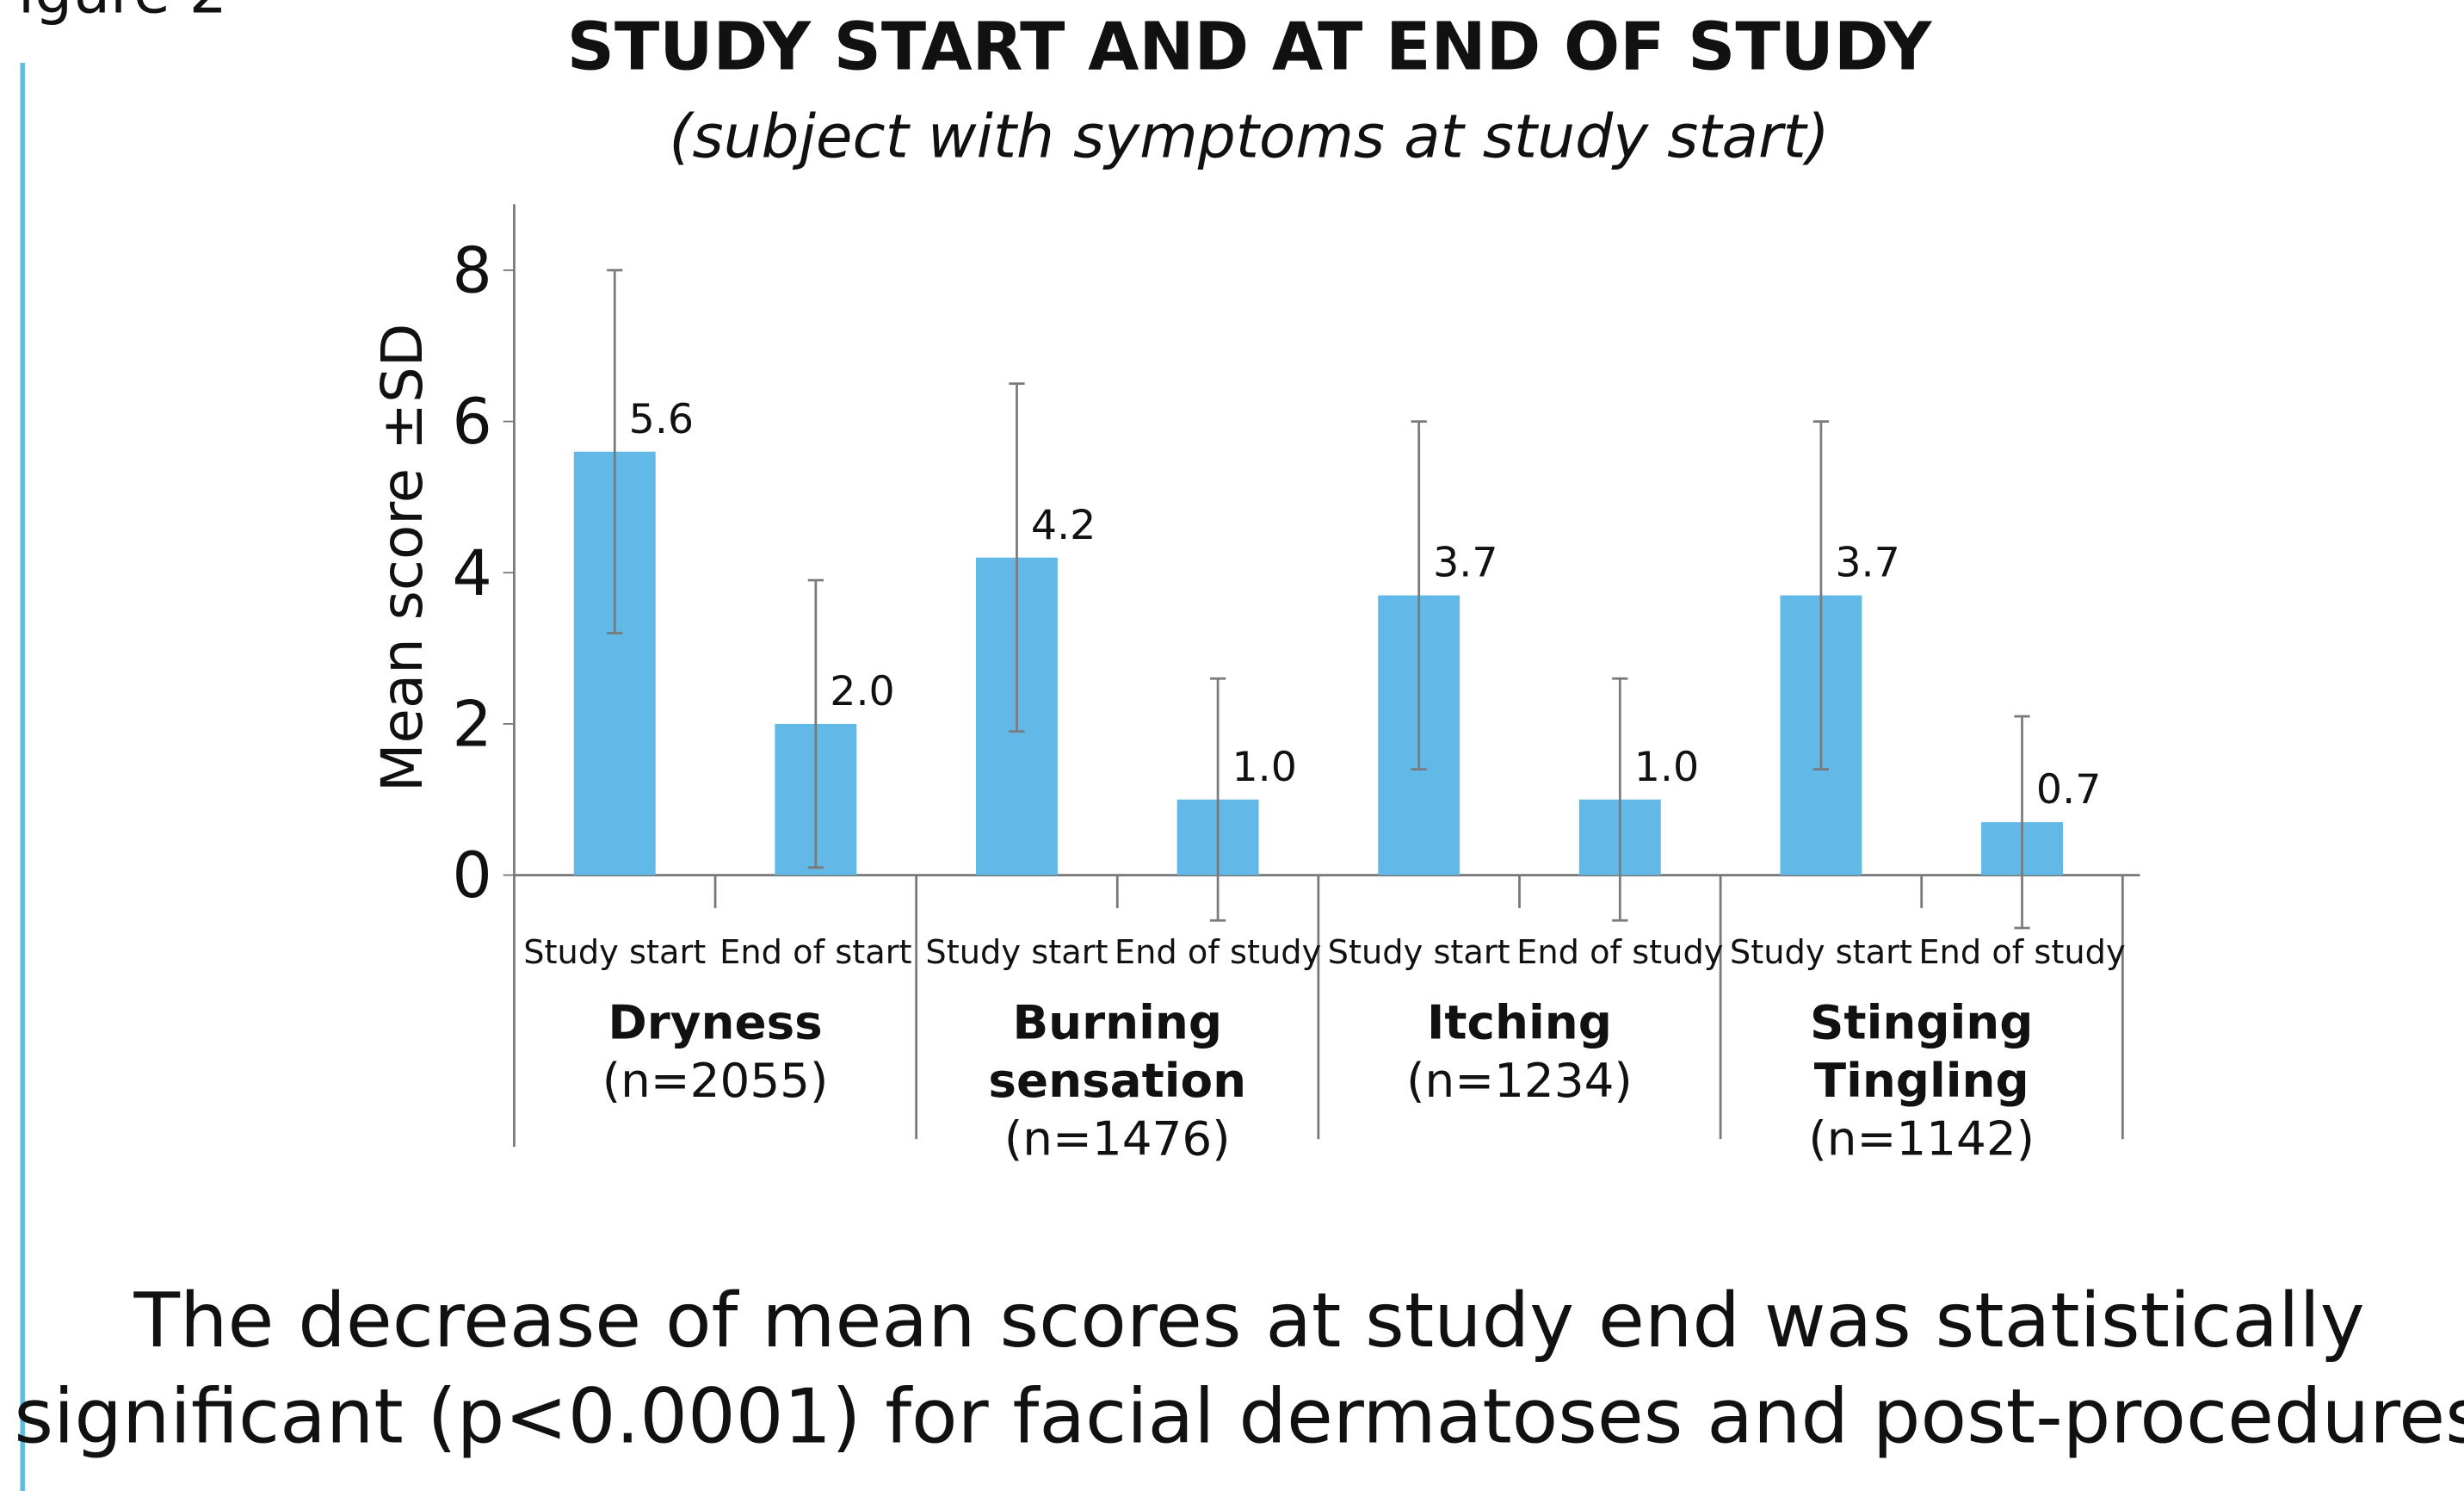 The width and height of the screenshot is (2464, 1491). Describe the element at coordinates (1117, 1138) in the screenshot. I see `group-n: (n=1476)` at that location.